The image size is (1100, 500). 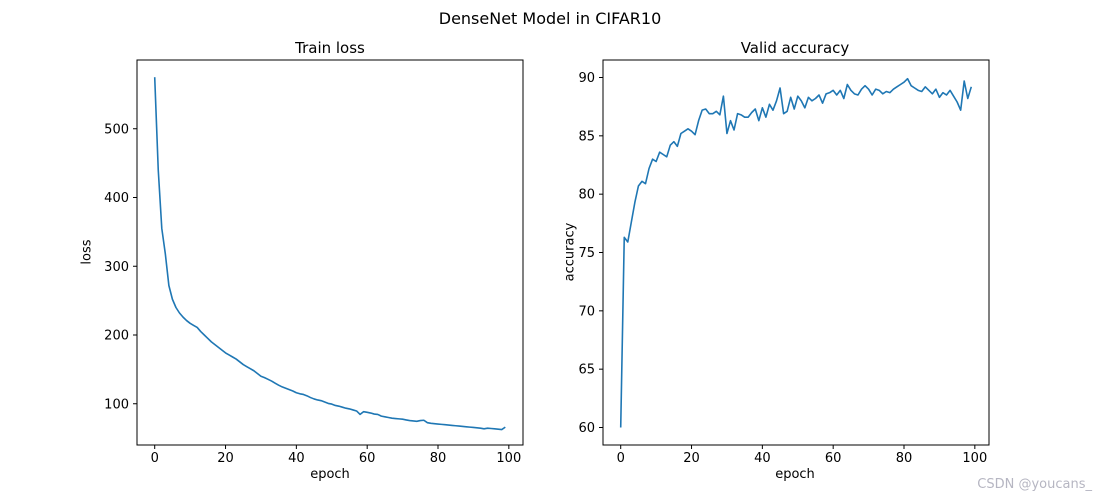 What do you see at coordinates (795, 474) in the screenshot?
I see `valid-accuracy-xlabel: epoch` at bounding box center [795, 474].